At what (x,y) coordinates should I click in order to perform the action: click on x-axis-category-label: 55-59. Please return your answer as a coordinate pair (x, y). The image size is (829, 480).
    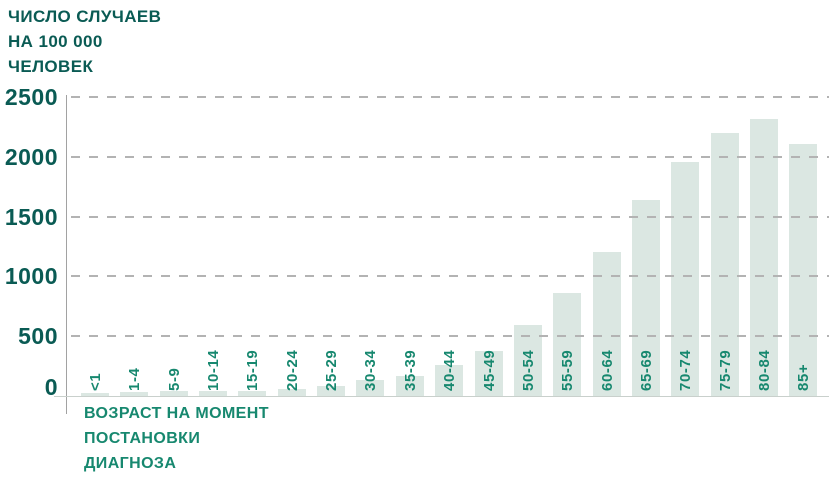
    Looking at the image, I should click on (567, 370).